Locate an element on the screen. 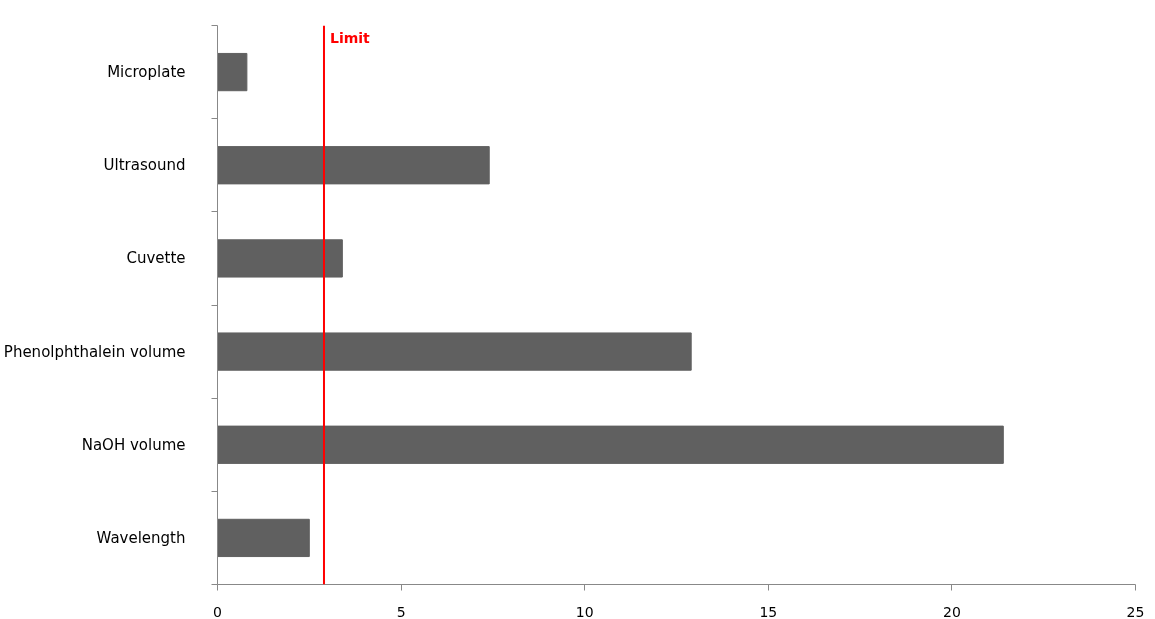  y-tick-label: Cuvette is located at coordinates (156, 258).